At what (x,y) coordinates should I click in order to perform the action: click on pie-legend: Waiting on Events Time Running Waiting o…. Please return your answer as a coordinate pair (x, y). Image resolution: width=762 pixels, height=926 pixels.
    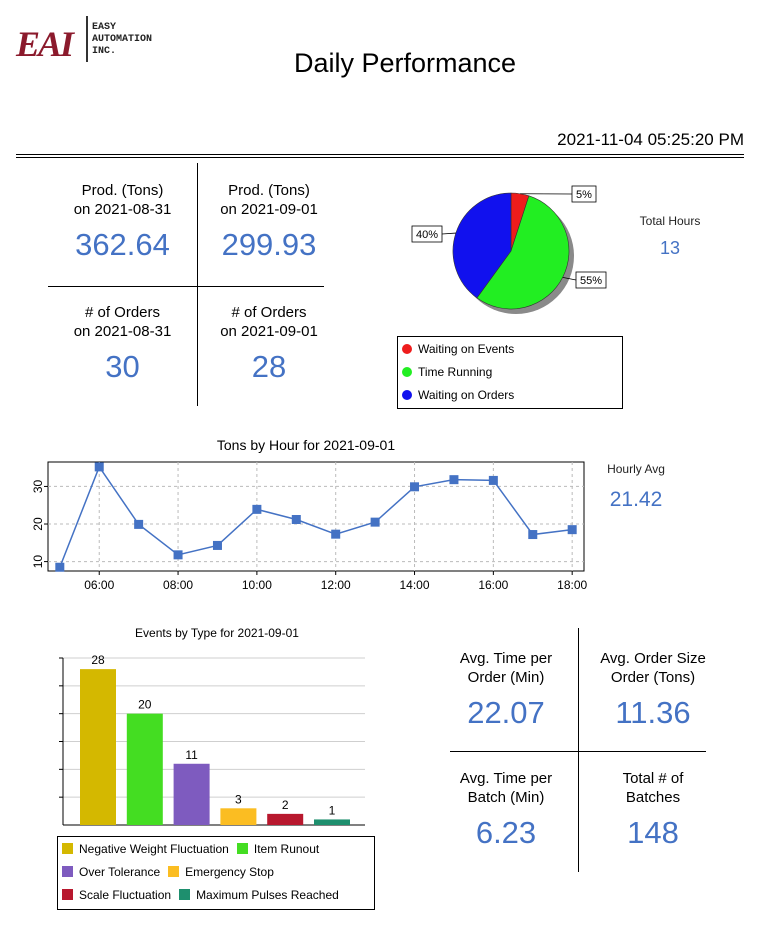
    Looking at the image, I should click on (510, 372).